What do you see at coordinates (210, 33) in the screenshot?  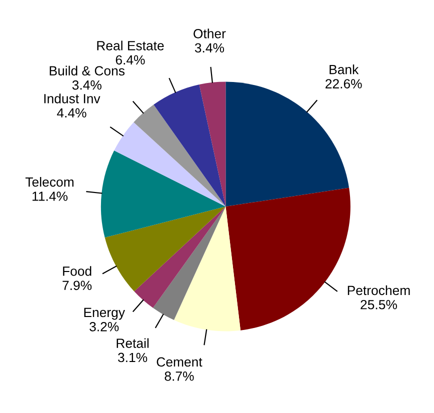 I see `slice-label: Other` at bounding box center [210, 33].